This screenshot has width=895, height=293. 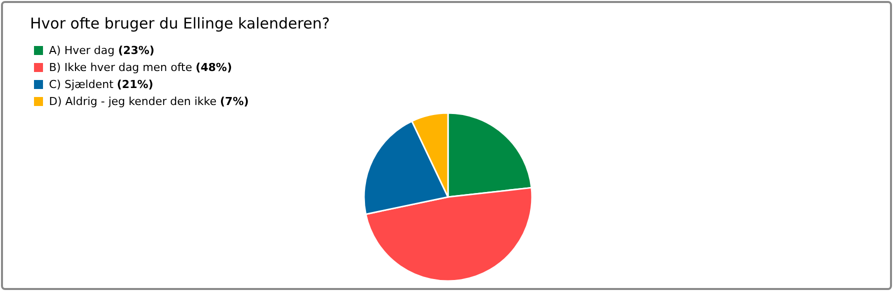 What do you see at coordinates (214, 67) in the screenshot?
I see `data-label: (48%)` at bounding box center [214, 67].